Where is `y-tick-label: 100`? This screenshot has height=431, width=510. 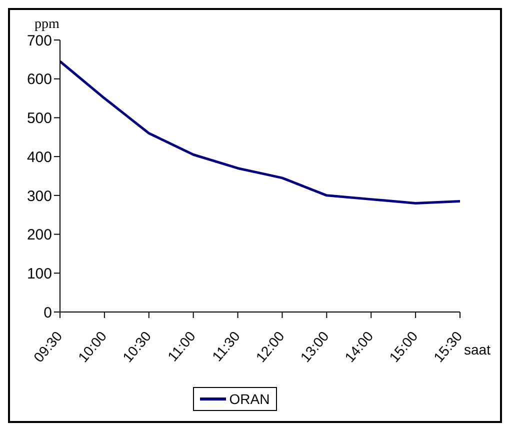 y-tick-label: 100 is located at coordinates (39, 273).